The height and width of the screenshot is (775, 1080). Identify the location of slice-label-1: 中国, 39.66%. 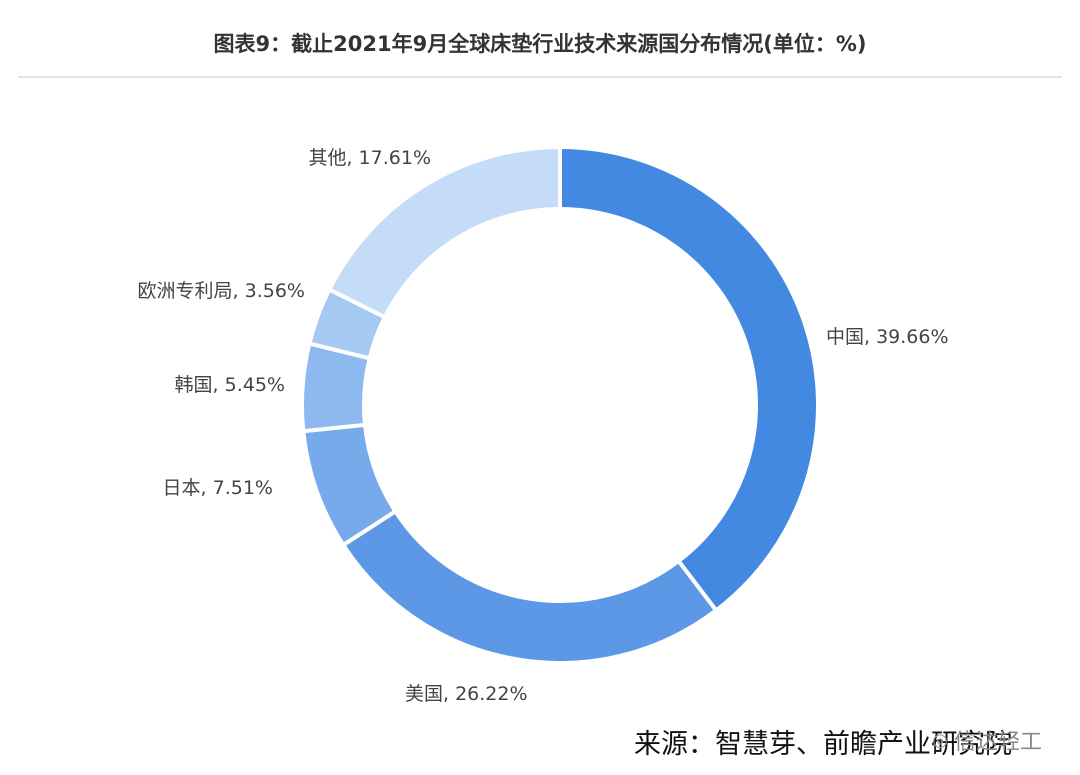
(887, 337).